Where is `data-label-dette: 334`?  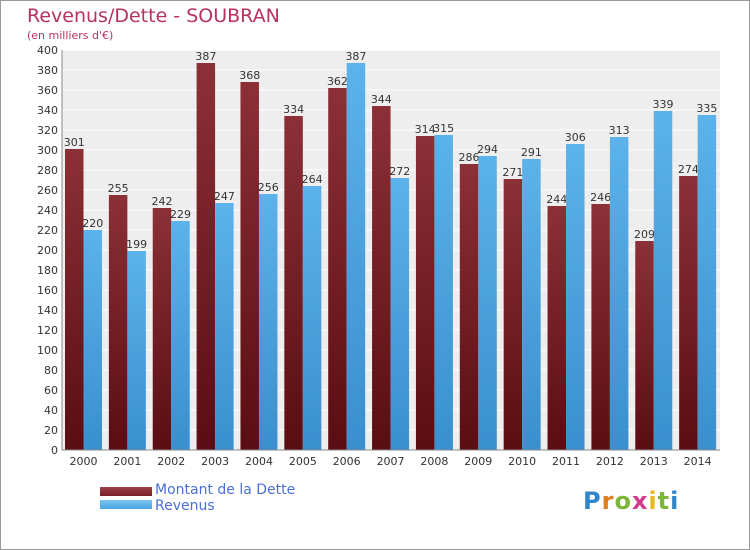
data-label-dette: 334 is located at coordinates (293, 109).